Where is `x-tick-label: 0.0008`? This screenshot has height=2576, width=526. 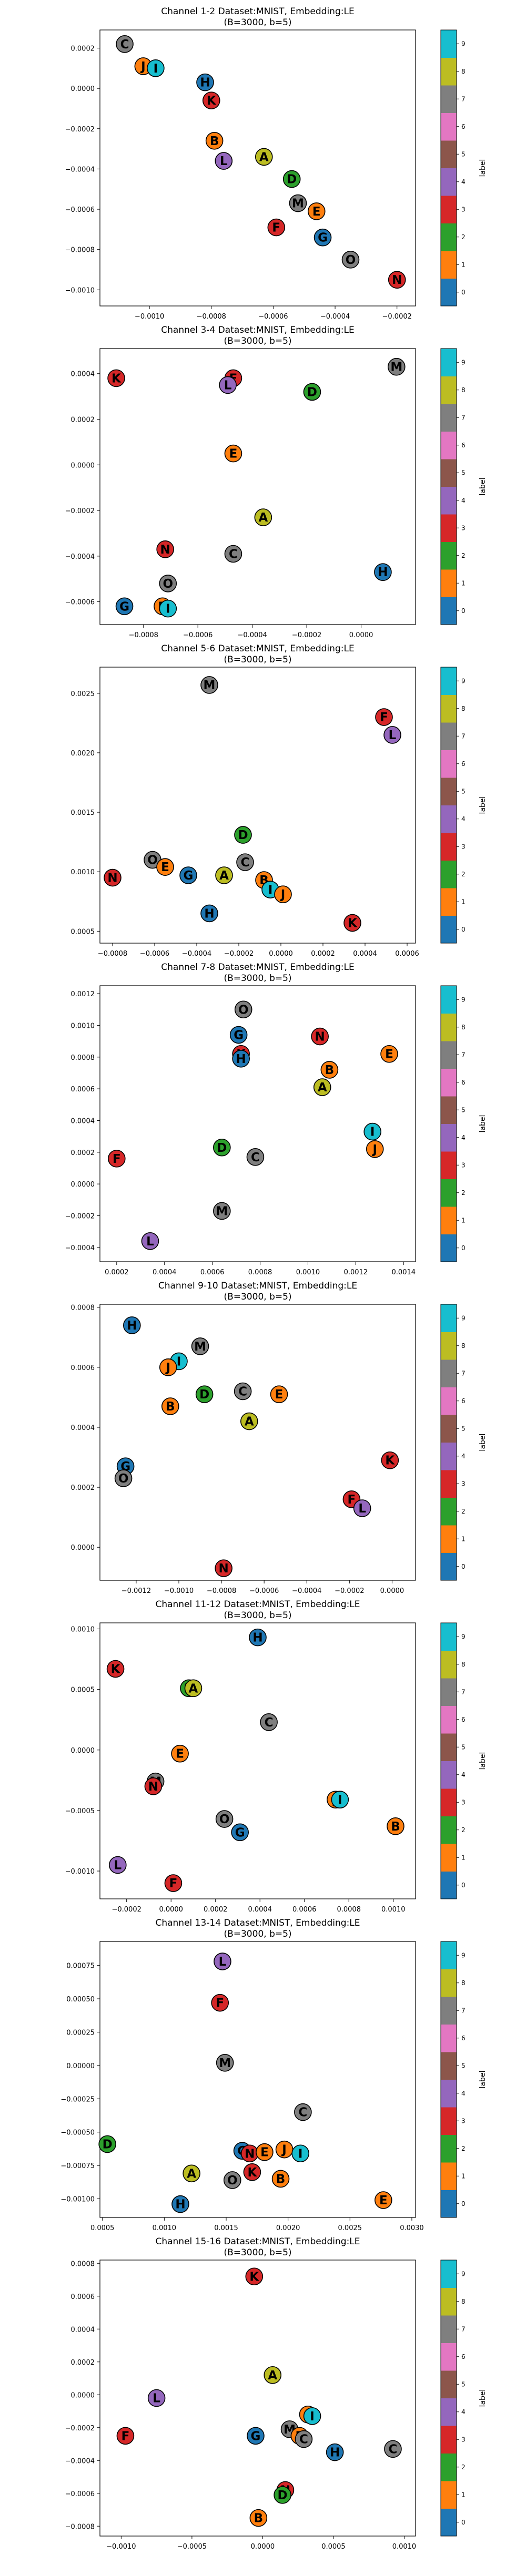
x-tick-label: 0.0008 is located at coordinates (349, 1910).